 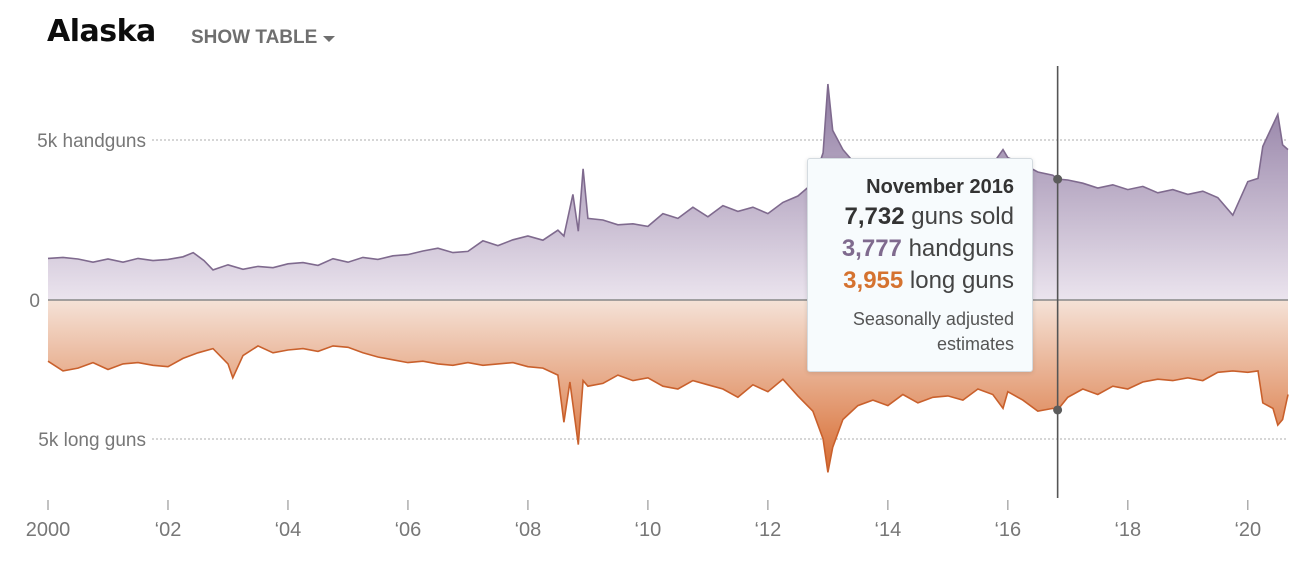 I want to click on page-title: Alaska, so click(x=101, y=31).